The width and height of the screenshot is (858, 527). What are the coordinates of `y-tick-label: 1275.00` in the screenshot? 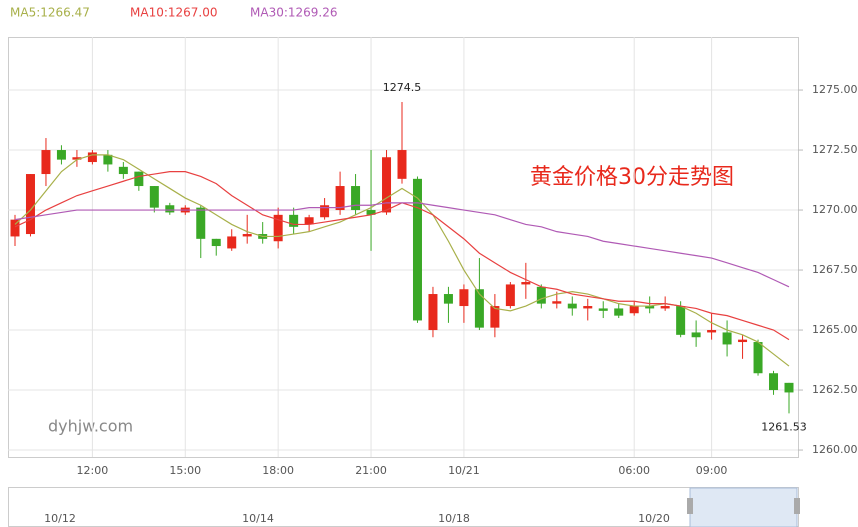 It's located at (835, 89).